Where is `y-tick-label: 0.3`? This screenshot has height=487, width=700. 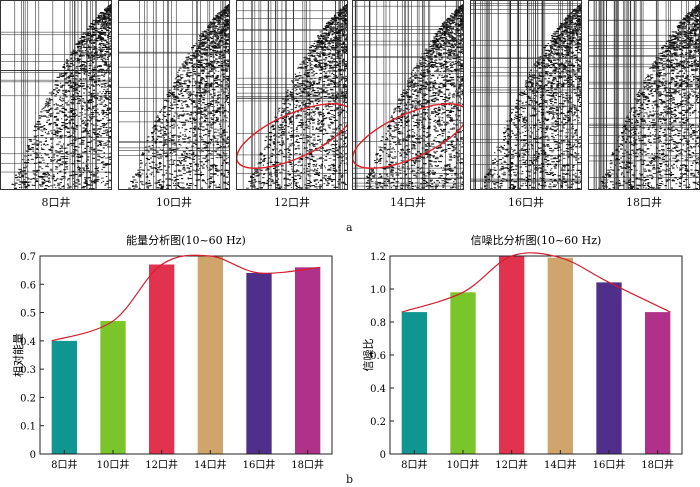 y-tick-label: 0.3 is located at coordinates (28, 370).